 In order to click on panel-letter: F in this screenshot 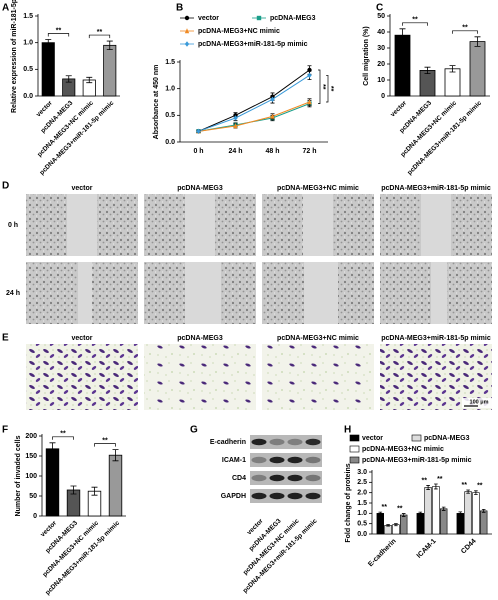, I will do `click(5, 430)`.